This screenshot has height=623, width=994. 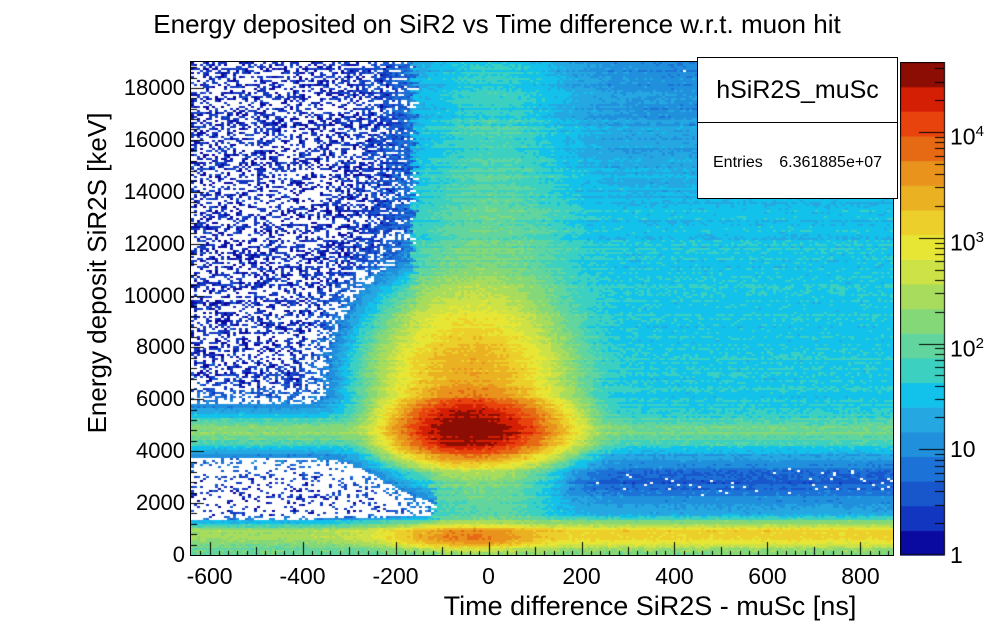 What do you see at coordinates (488, 576) in the screenshot?
I see `x-tick-label: 0` at bounding box center [488, 576].